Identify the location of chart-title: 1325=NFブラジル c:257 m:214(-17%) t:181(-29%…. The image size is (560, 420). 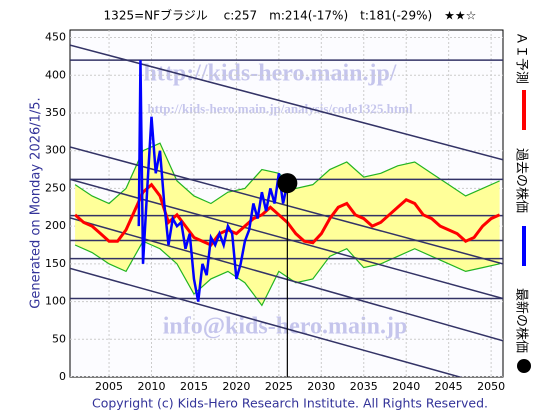
(290, 15).